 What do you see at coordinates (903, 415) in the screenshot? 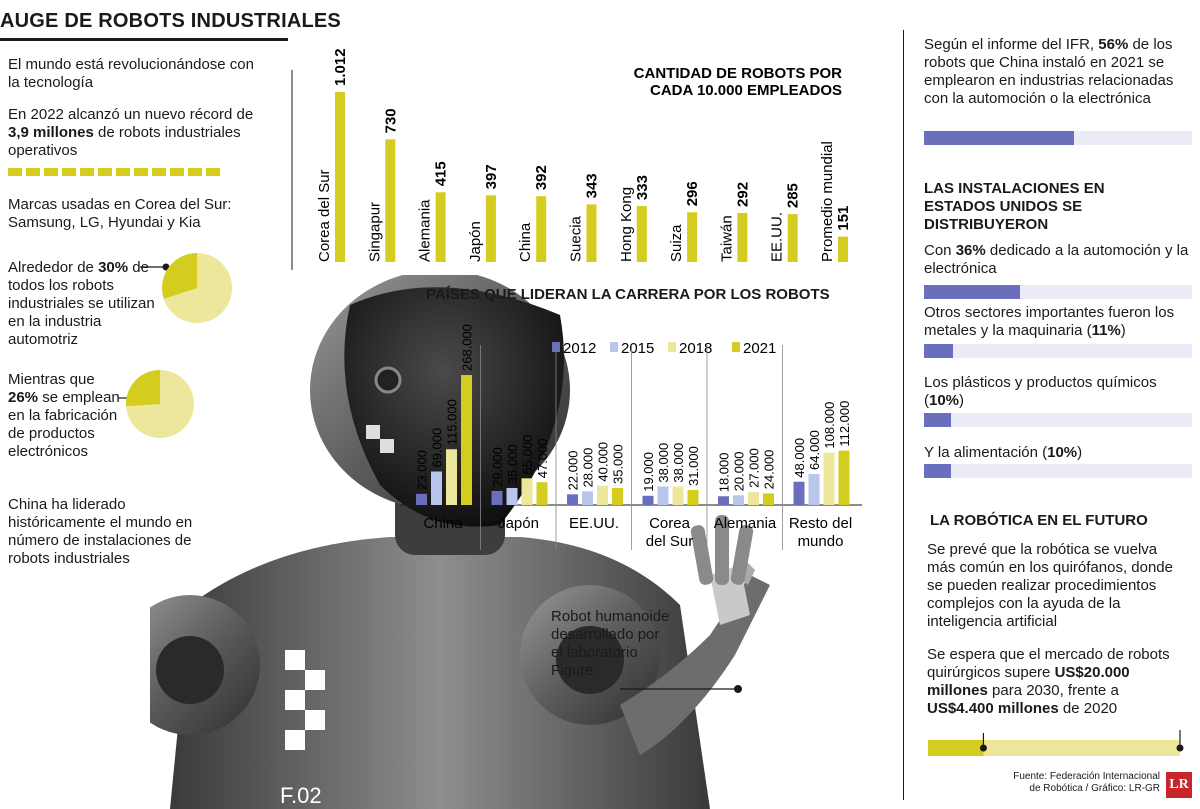
I see `right-column-divider` at bounding box center [903, 415].